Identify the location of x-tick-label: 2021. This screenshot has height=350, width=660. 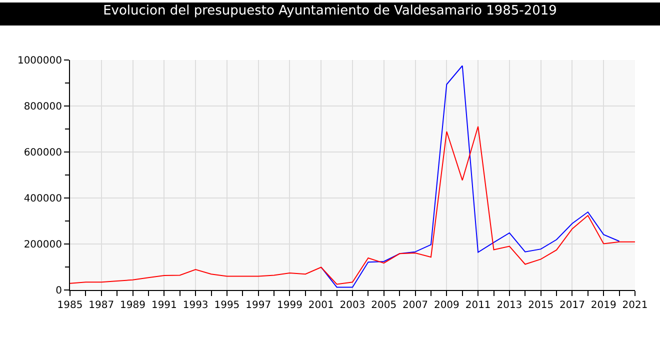
(635, 305).